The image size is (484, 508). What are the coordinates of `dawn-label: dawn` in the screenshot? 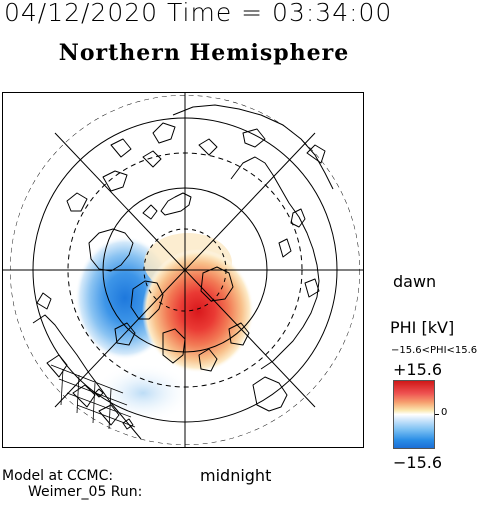 It's located at (415, 281).